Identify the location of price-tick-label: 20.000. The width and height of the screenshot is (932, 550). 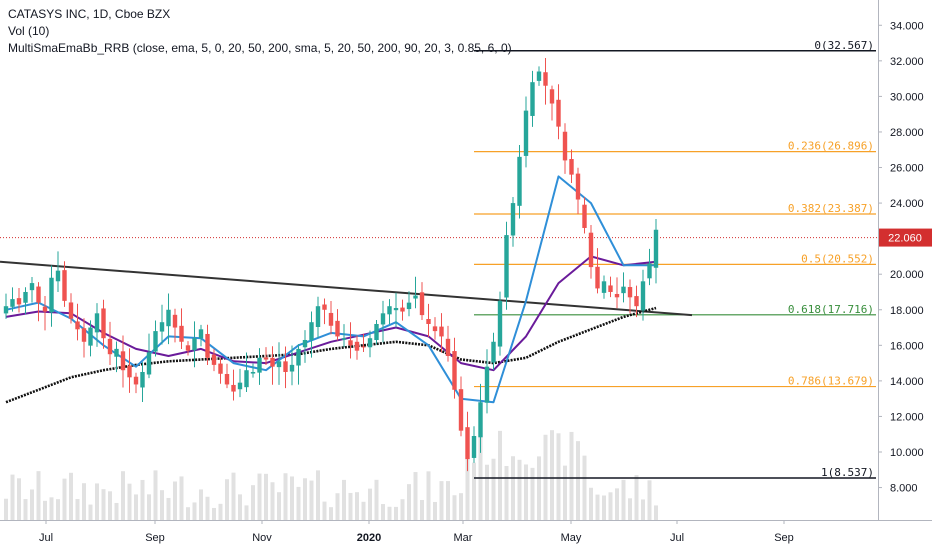
(907, 275).